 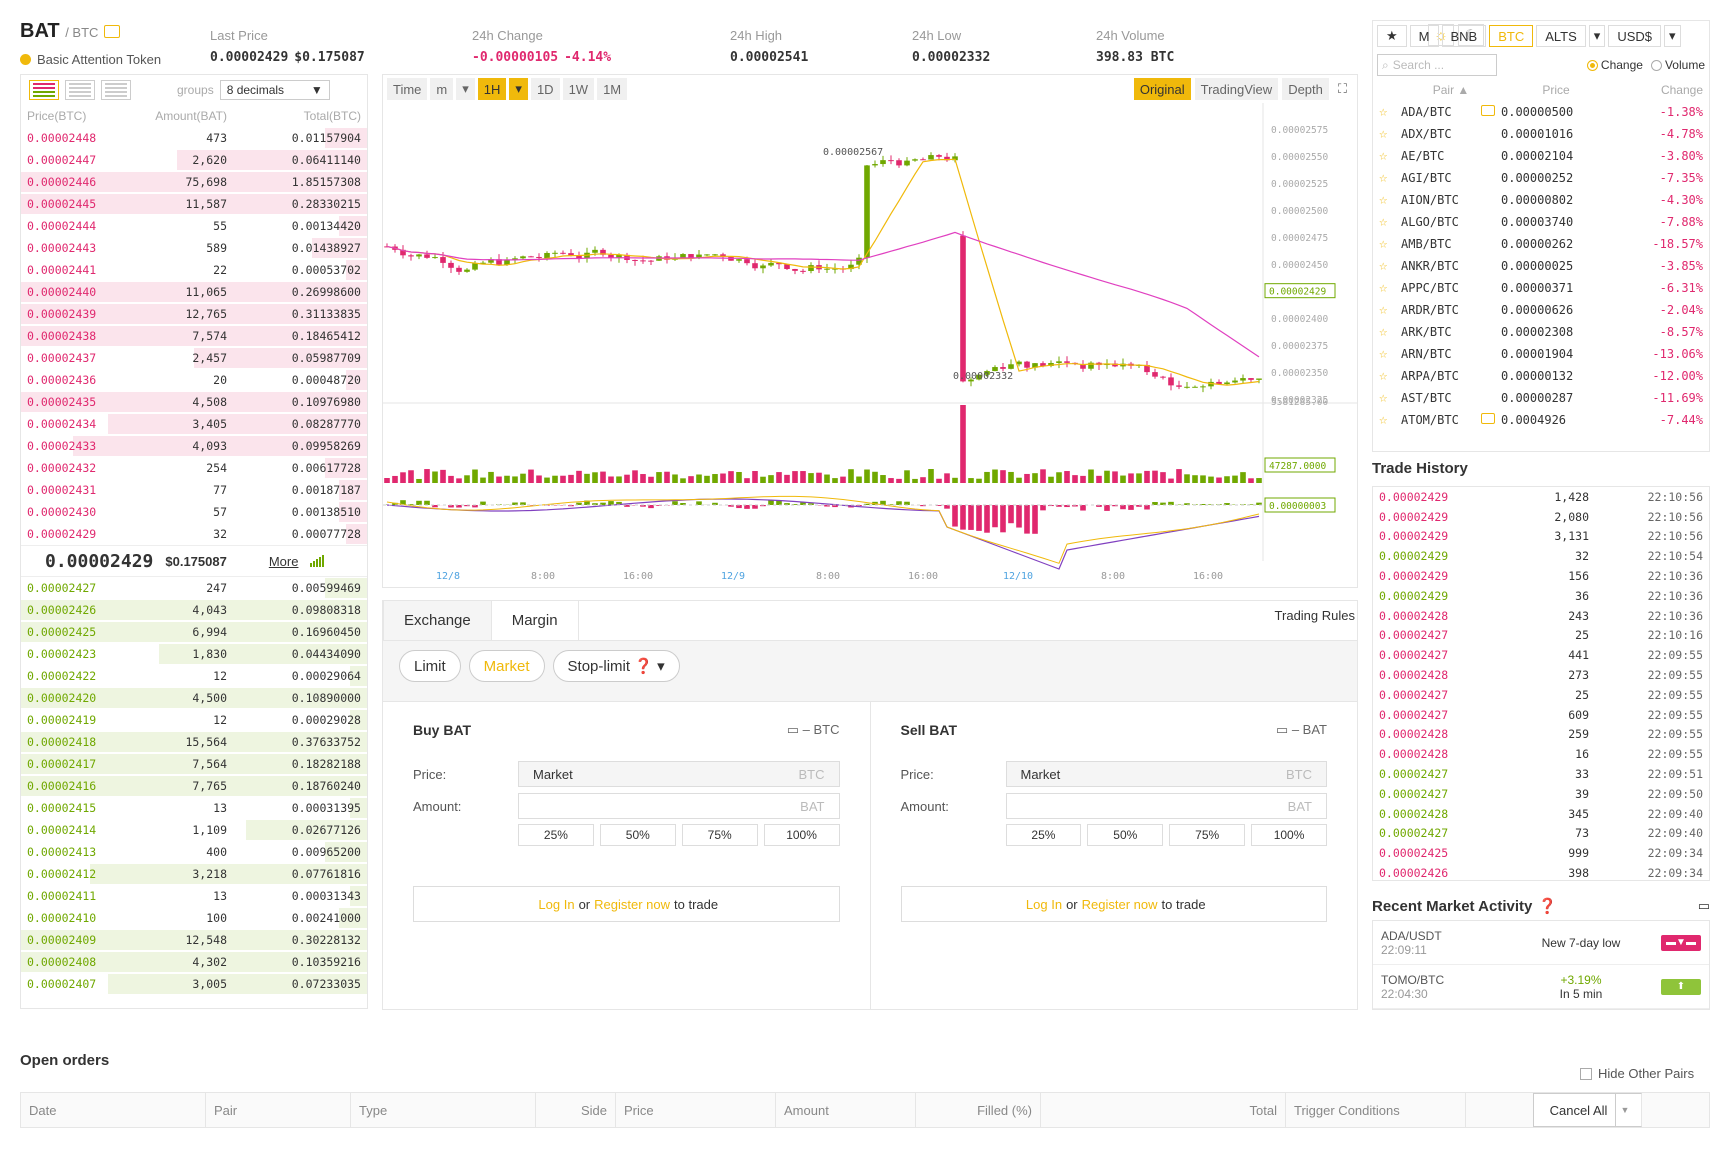 I want to click on orderbook-ask-row: 0.00002436 20 0.00048720, so click(x=194, y=380).